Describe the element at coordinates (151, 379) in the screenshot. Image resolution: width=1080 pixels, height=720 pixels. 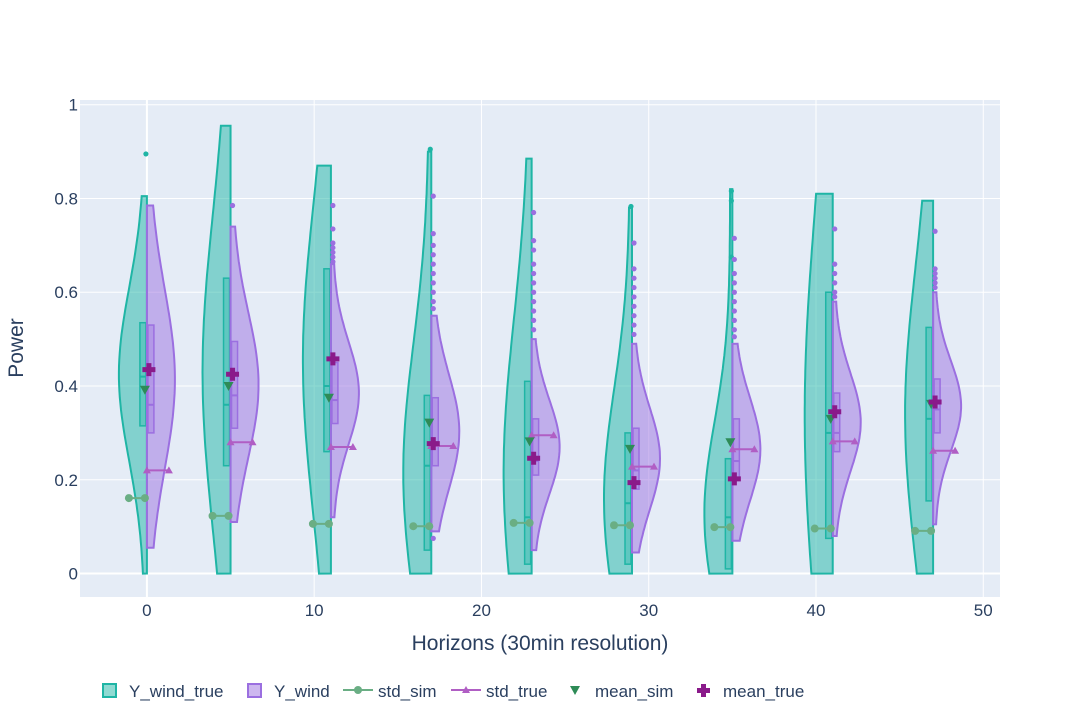
I see `violin-y-wind-box` at that location.